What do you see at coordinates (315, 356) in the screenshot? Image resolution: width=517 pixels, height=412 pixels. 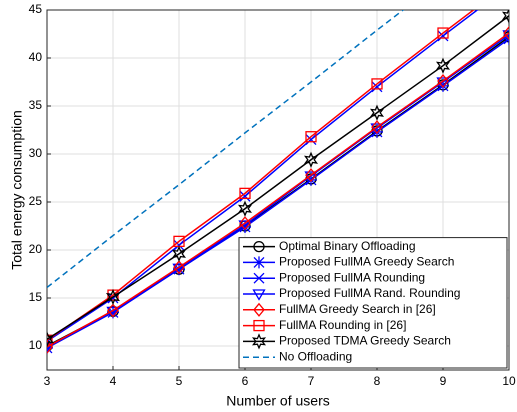 I see `legend-label: No Offloading` at bounding box center [315, 356].